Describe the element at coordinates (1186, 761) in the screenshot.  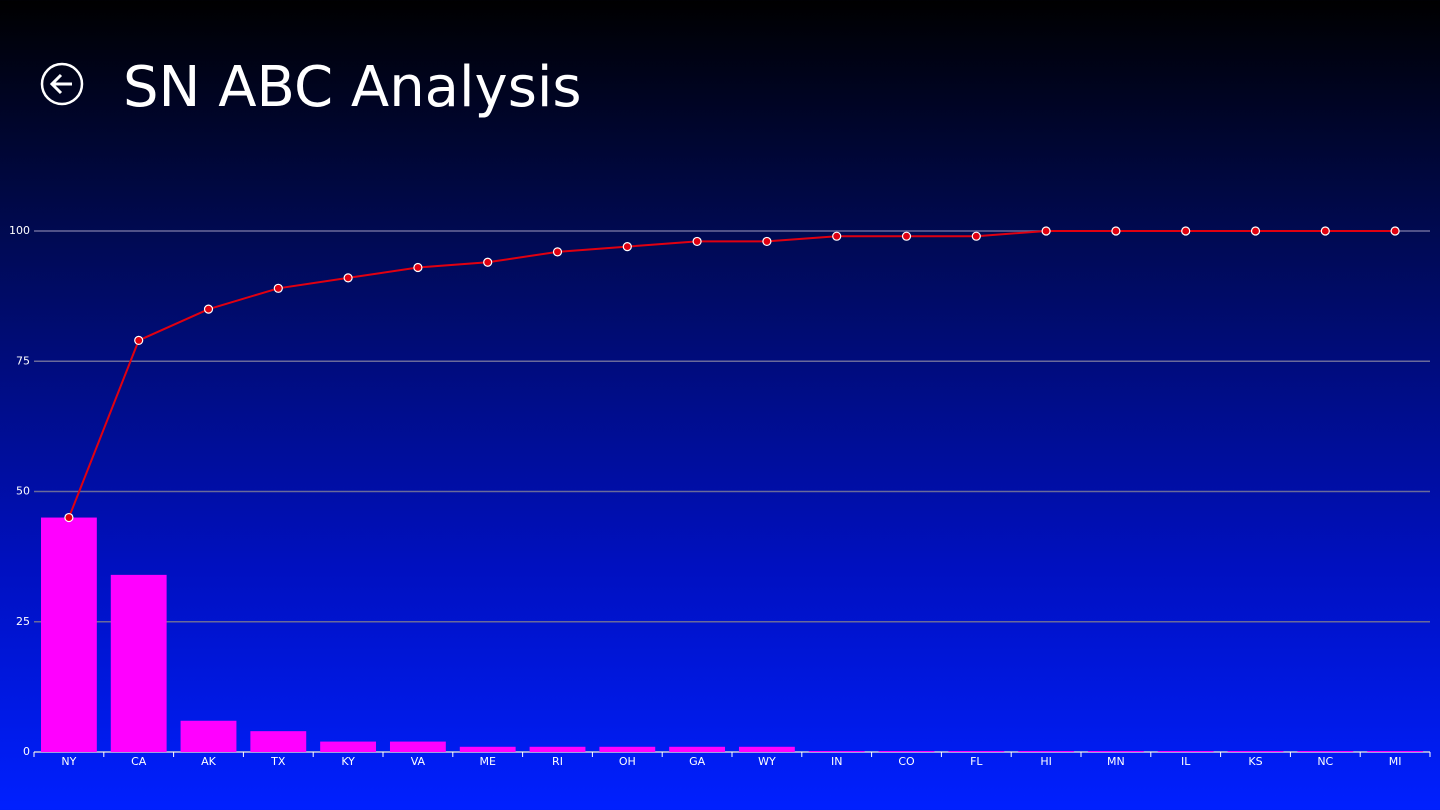
I see `x-tick-label: IL` at that location.